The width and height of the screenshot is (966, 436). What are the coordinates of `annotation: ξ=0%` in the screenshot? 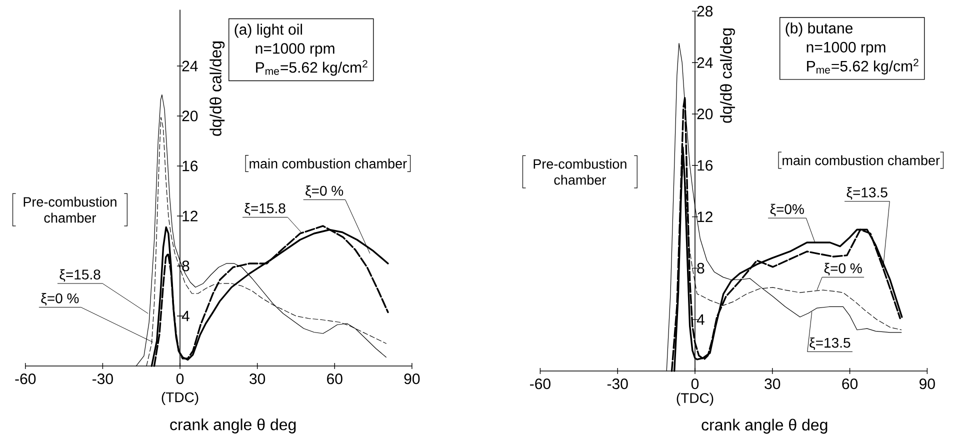 It's located at (787, 210).